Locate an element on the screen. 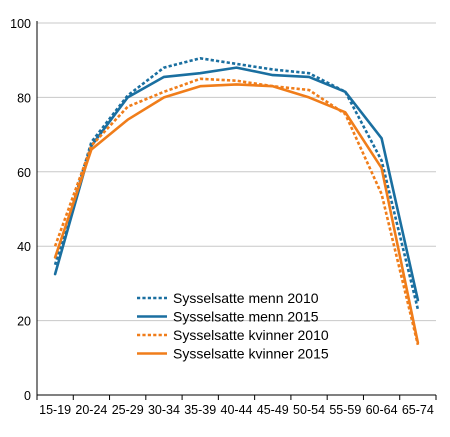 Image resolution: width=450 pixels, height=437 pixels. y-tick-label: 0 is located at coordinates (27, 396).